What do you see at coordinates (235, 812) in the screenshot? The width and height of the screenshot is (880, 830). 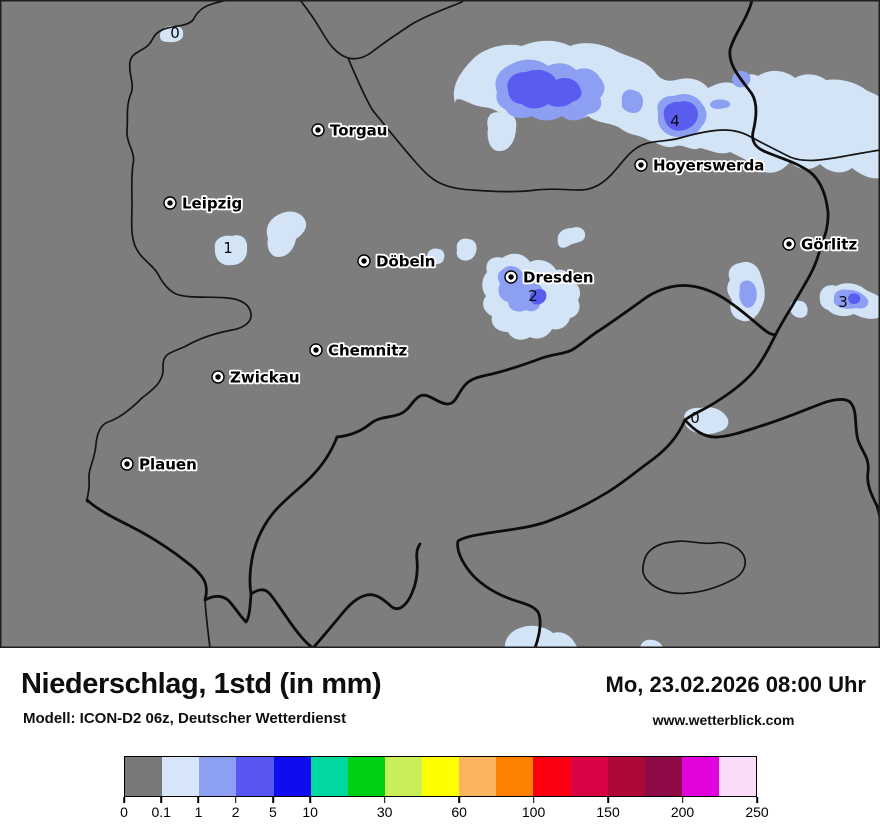 I see `legend-tick-label: 2` at bounding box center [235, 812].